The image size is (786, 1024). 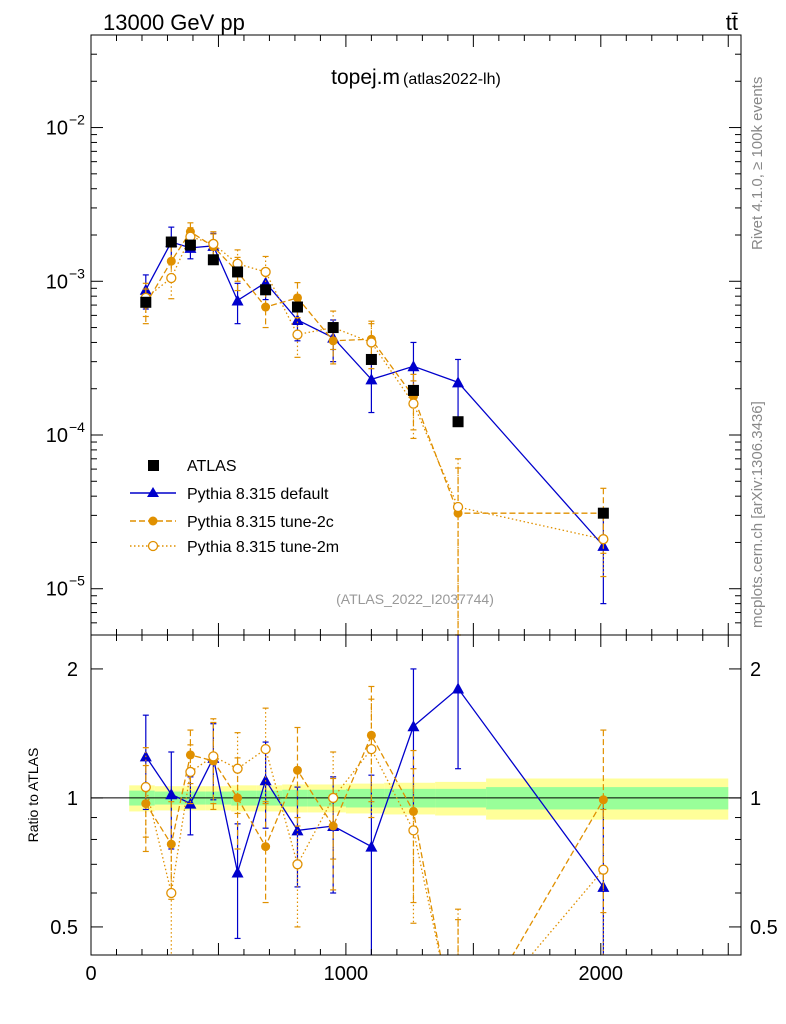 I want to click on plot-subtitle: (atlas2022-lh), so click(x=452, y=79).